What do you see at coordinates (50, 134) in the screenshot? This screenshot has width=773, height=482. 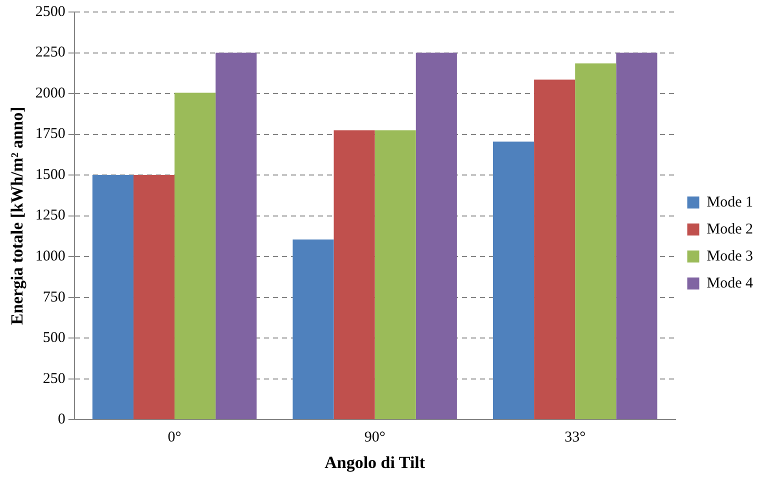 I see `y-tick-label: 1750` at bounding box center [50, 134].